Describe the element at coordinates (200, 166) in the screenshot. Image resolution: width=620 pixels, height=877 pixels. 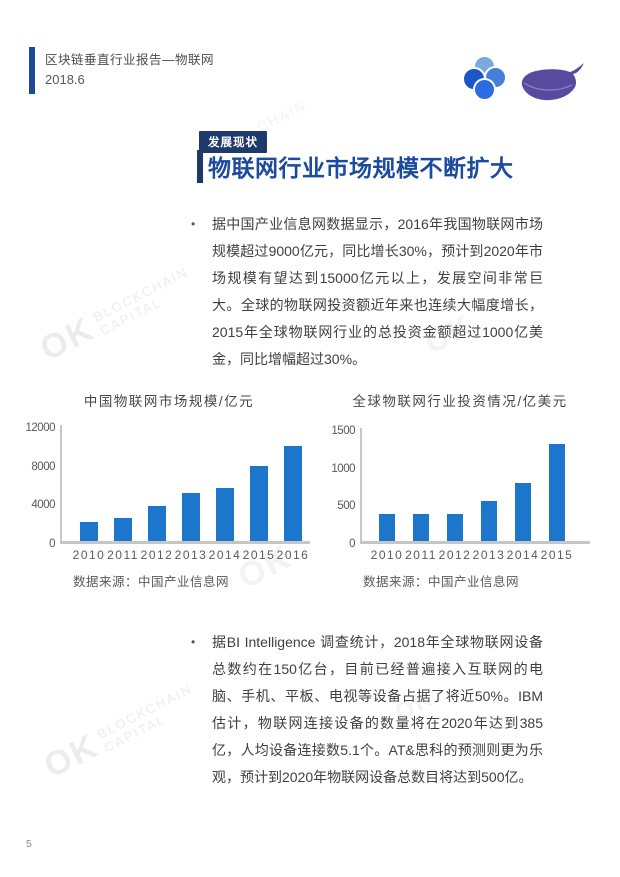
I see `section-title-accent-bar` at that location.